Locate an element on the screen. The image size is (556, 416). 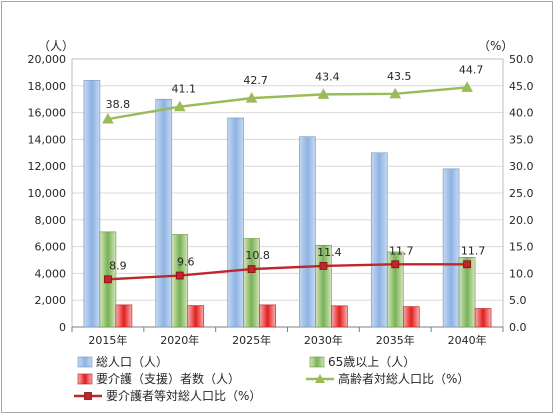
right-tick-label: 20.0 is located at coordinates (521, 220).